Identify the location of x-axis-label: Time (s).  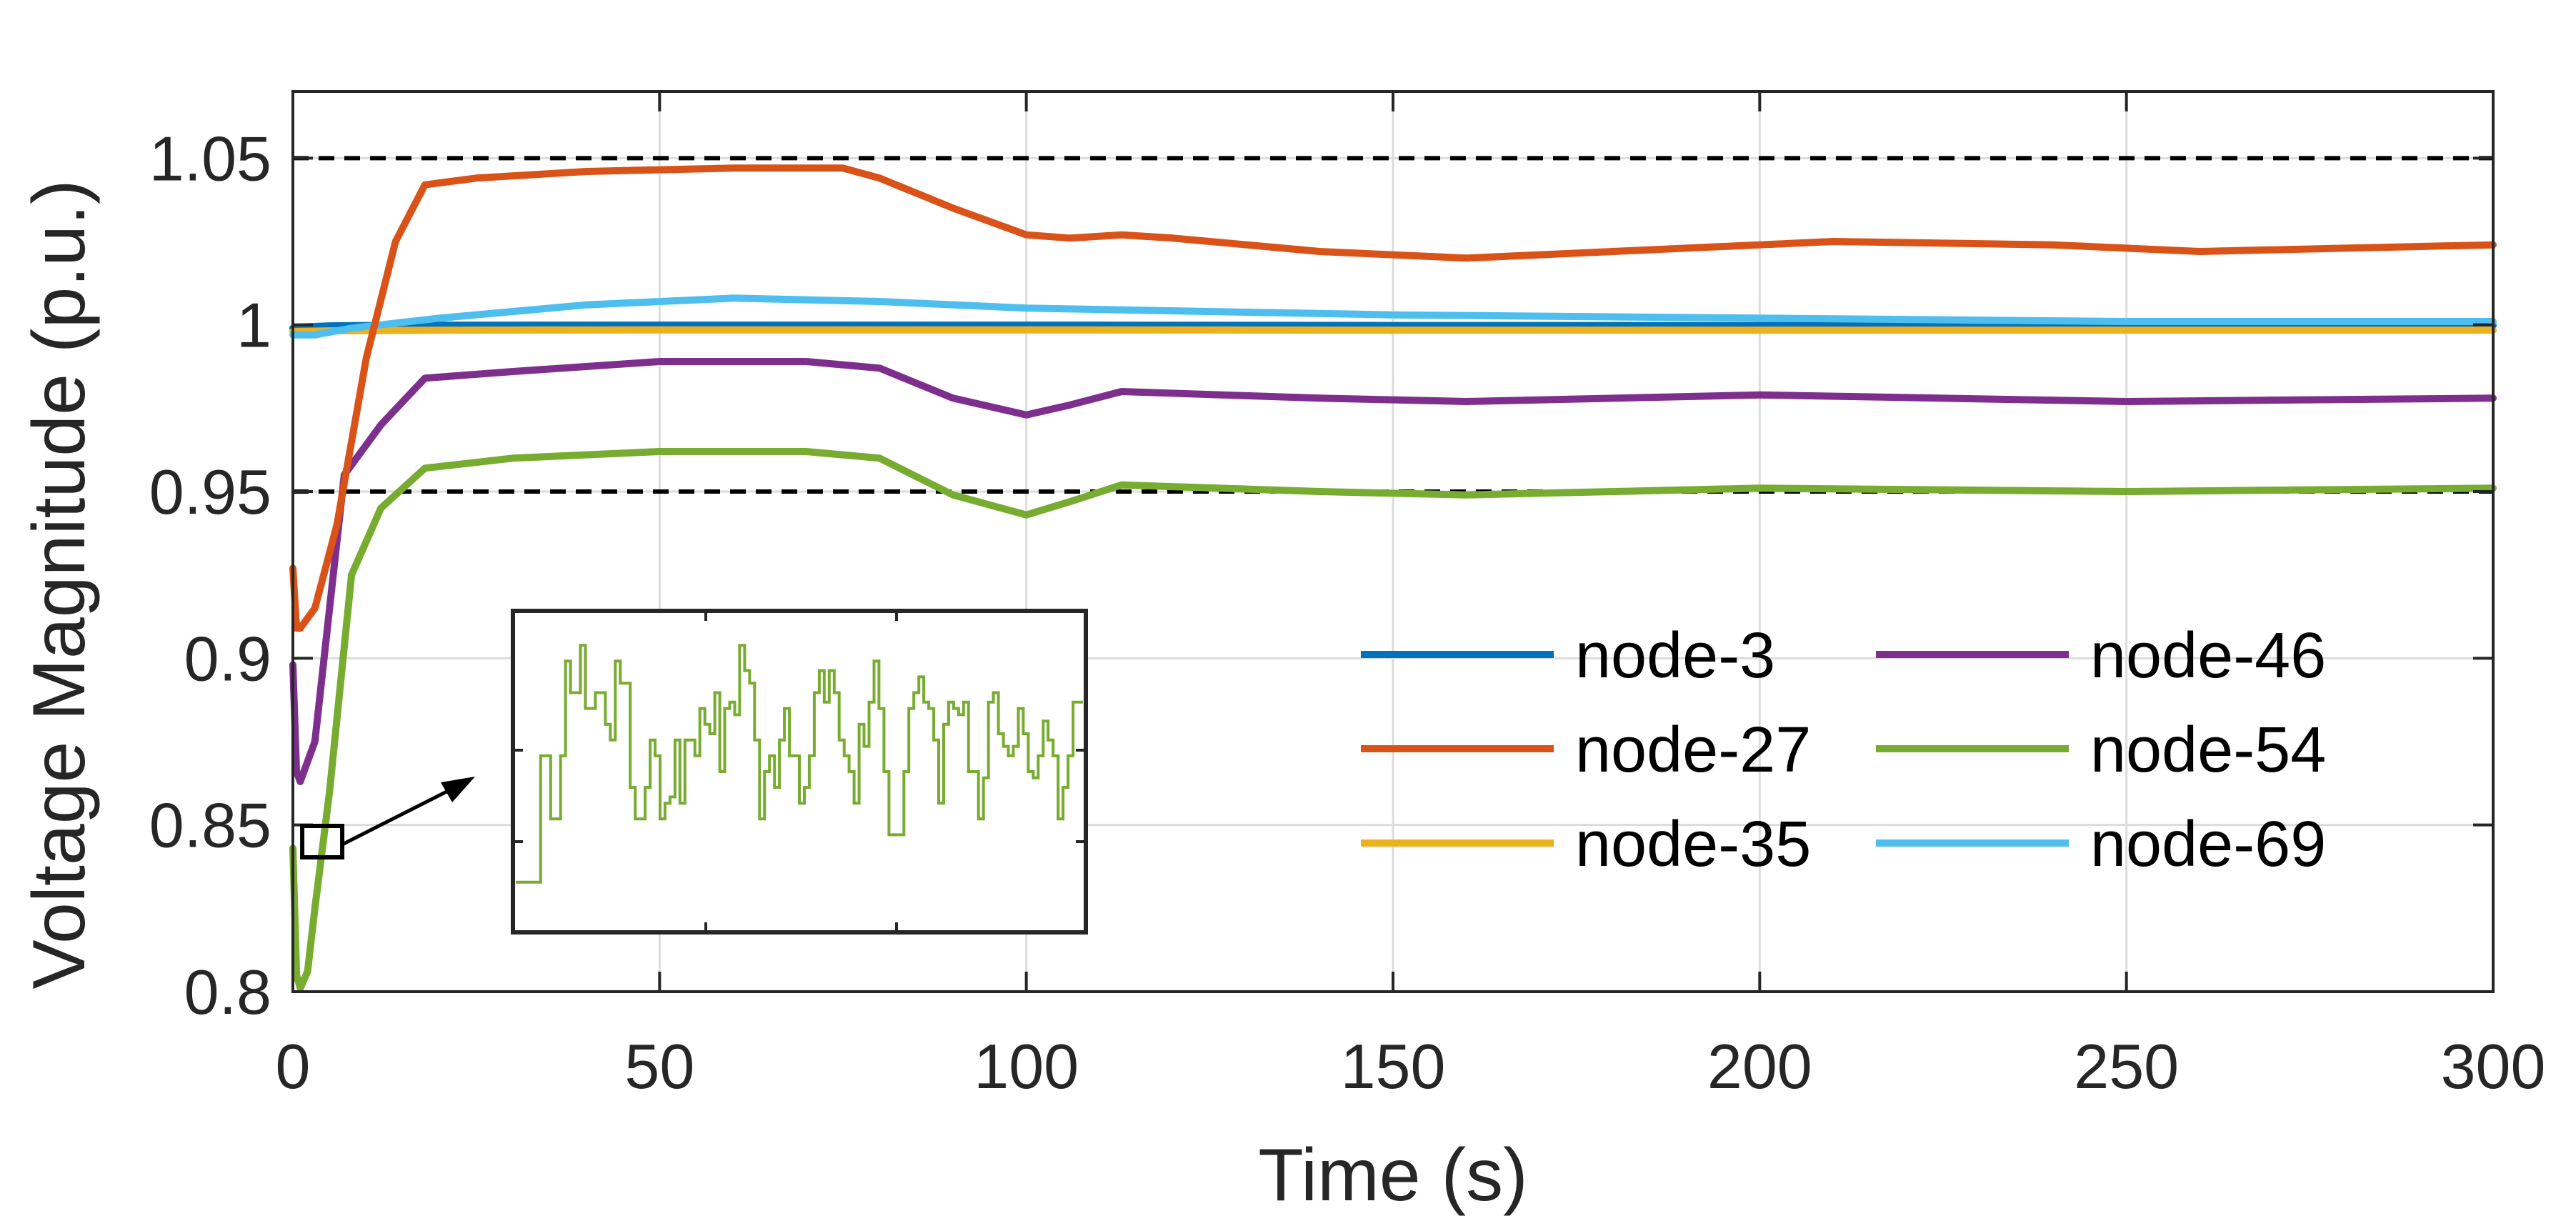
(1393, 1175).